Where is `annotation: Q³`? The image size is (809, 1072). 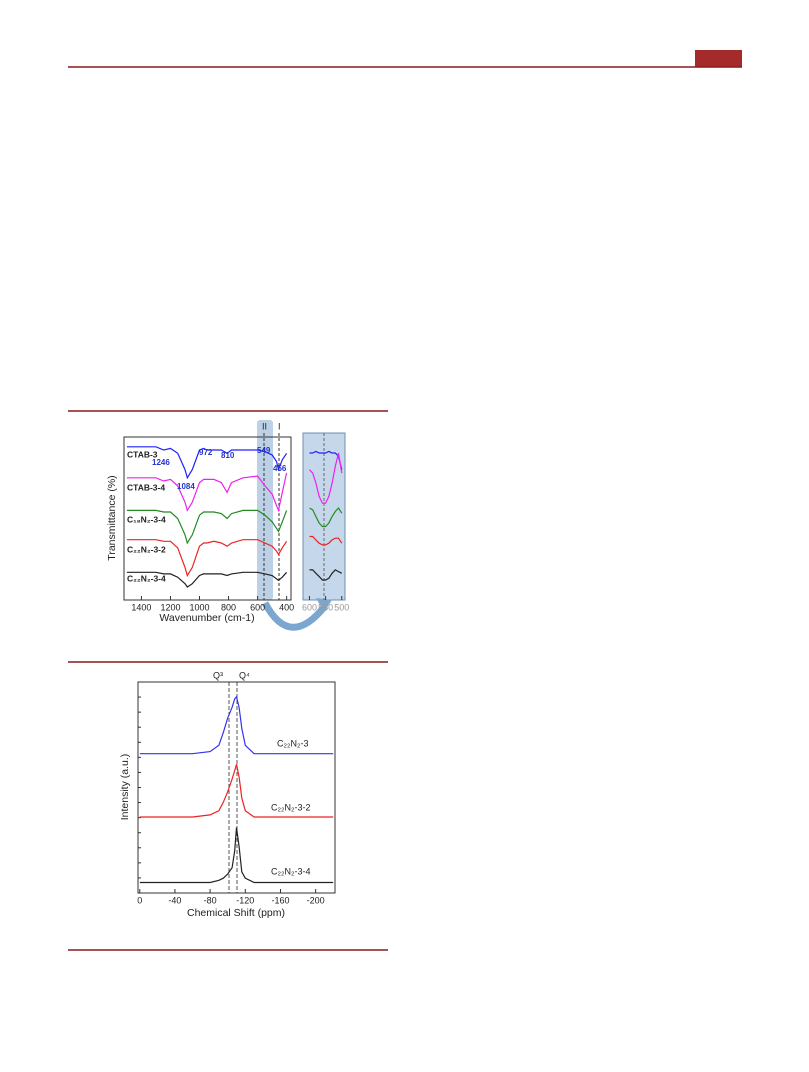 annotation: Q³ is located at coordinates (218, 675).